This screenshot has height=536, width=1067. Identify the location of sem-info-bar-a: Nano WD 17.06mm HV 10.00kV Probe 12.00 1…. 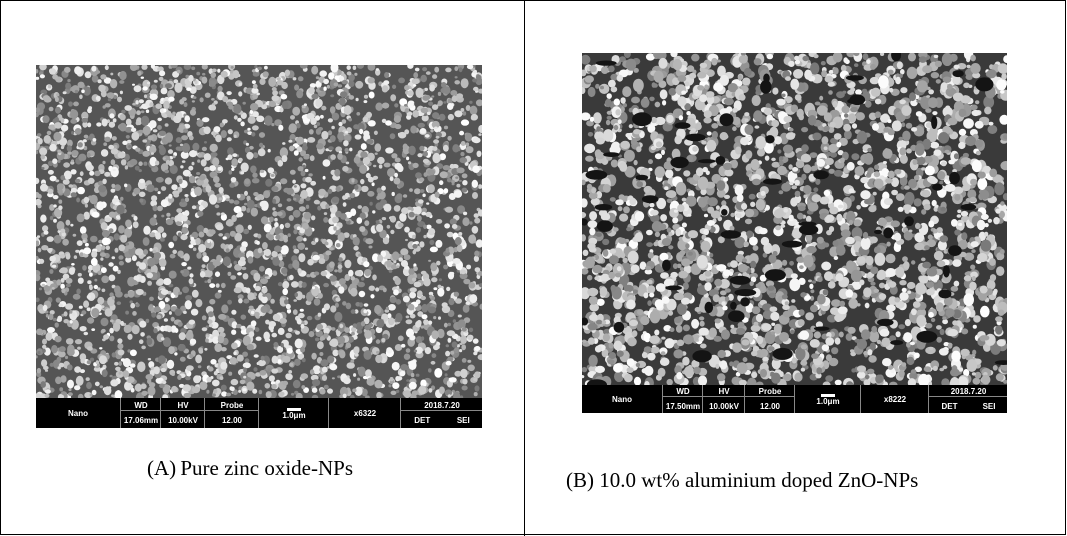
(259, 413).